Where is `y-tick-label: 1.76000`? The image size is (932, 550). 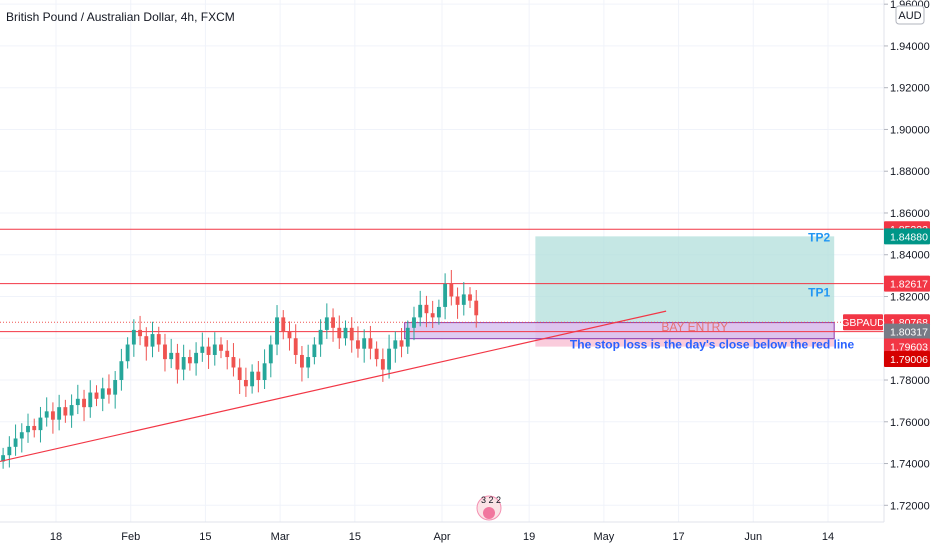 y-tick-label: 1.76000 is located at coordinates (910, 423).